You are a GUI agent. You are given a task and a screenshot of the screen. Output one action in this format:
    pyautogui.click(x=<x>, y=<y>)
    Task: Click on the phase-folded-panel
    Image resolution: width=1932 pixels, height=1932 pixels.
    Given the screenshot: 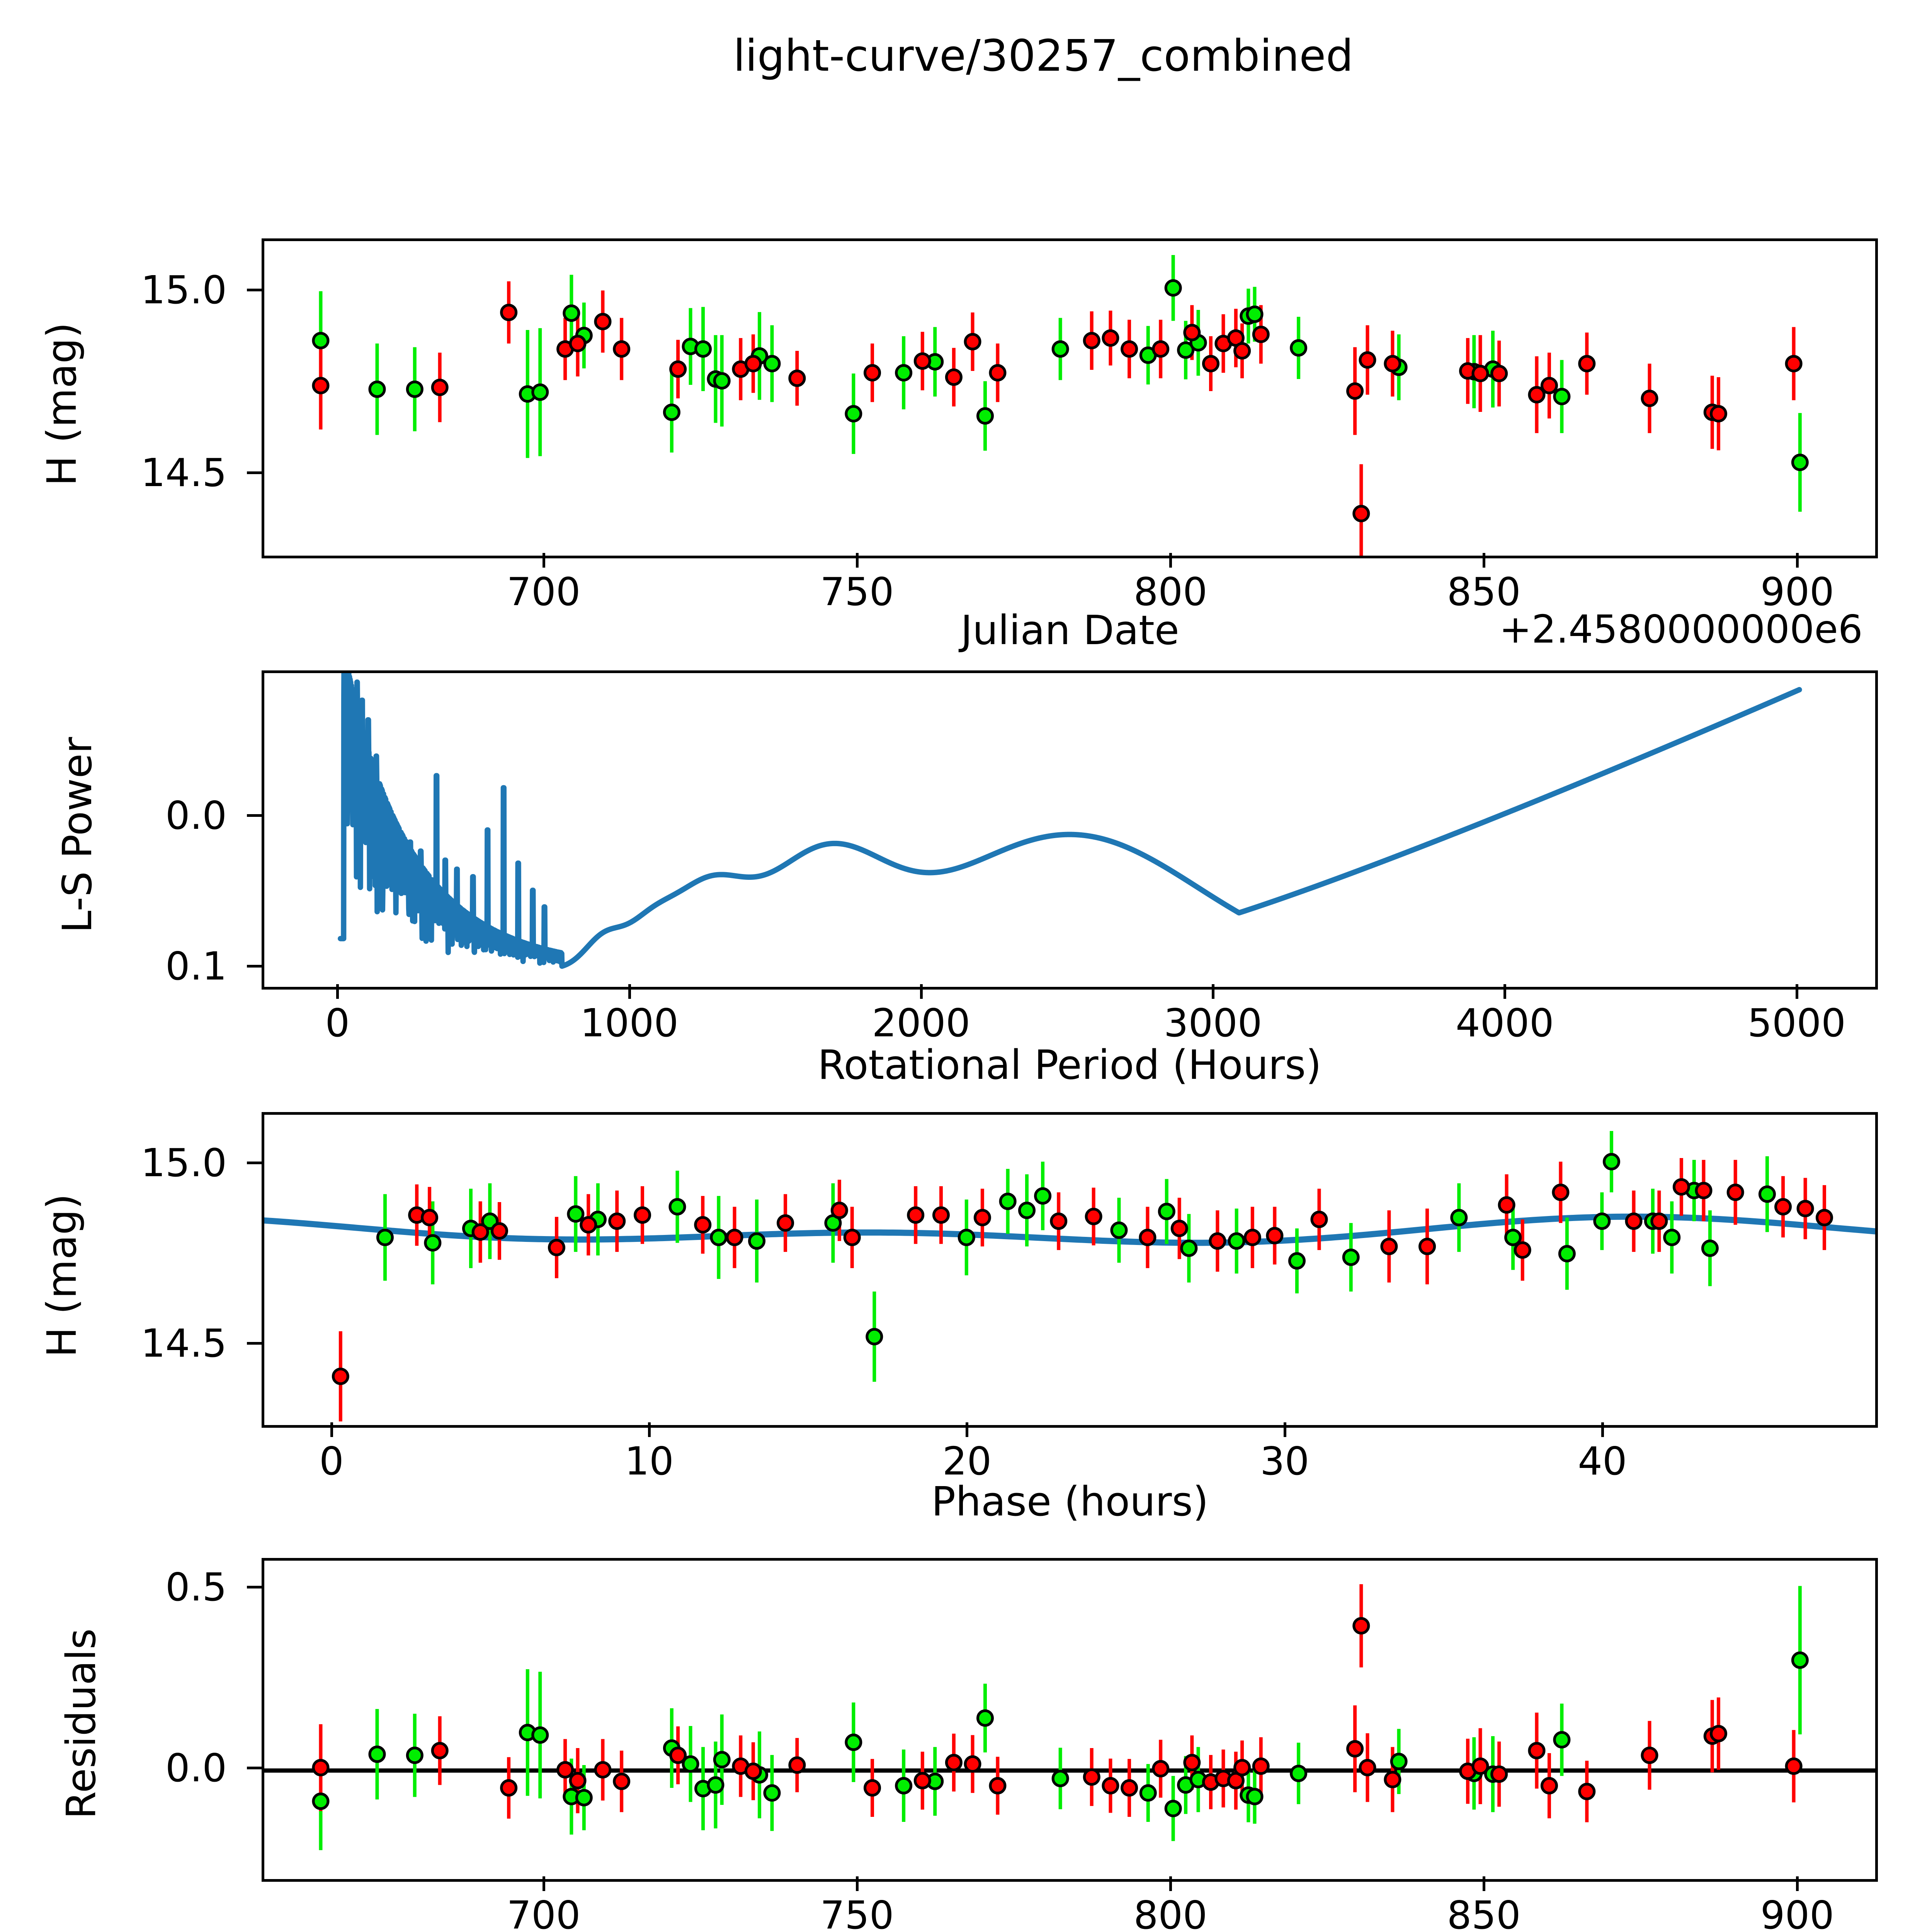 What is the action you would take?
    pyautogui.click(x=1070, y=1270)
    